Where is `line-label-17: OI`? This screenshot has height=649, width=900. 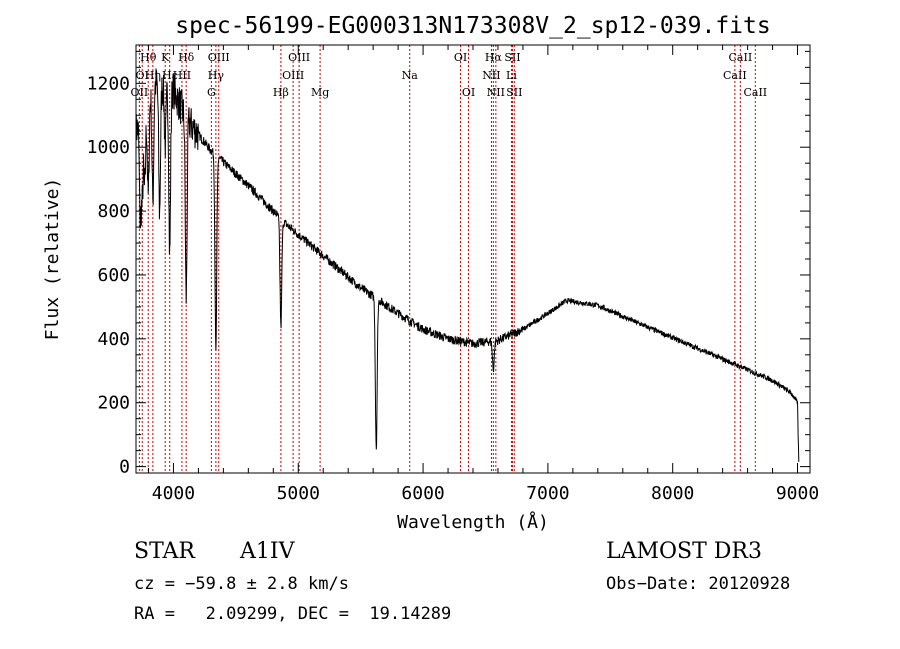
line-label-17: OI is located at coordinates (468, 92).